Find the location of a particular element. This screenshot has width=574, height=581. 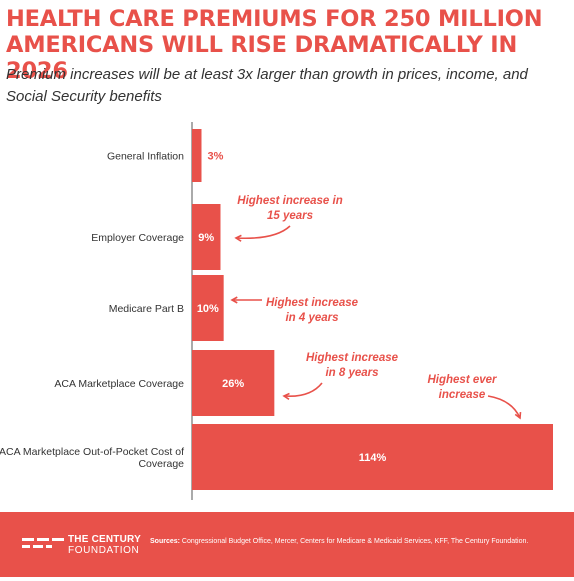

category-label: Coverage is located at coordinates (161, 464).